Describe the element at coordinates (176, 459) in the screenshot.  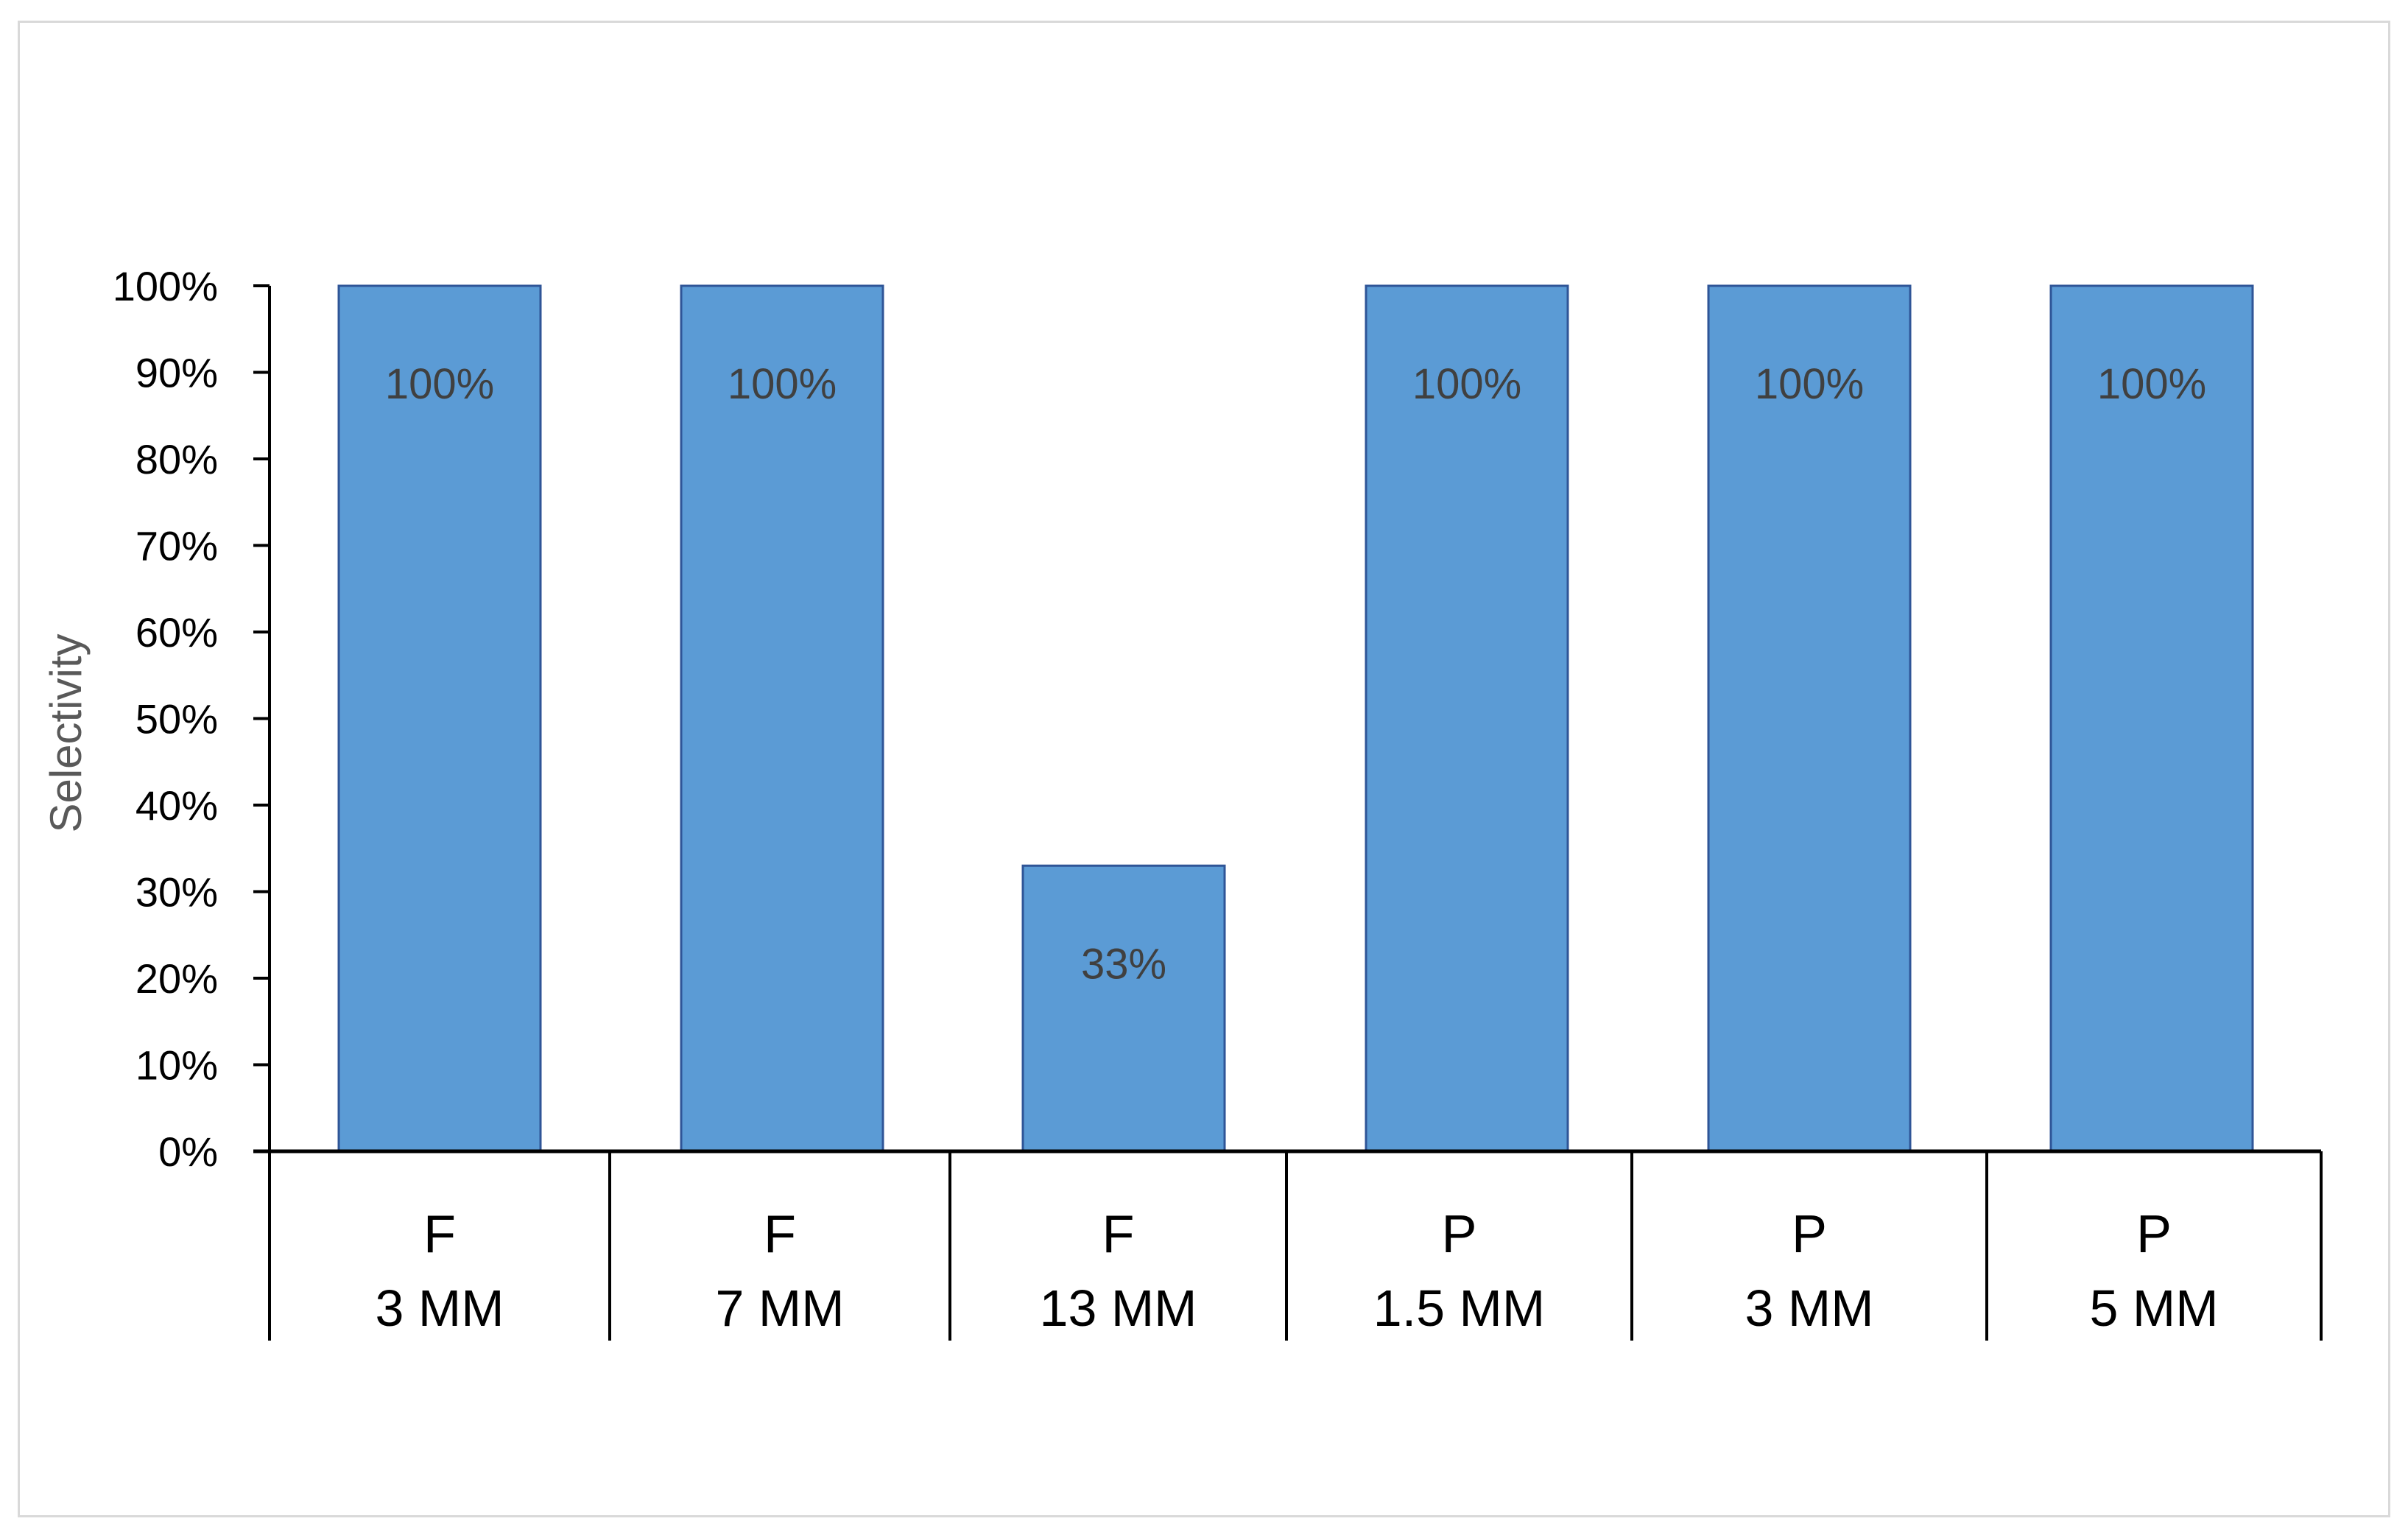
I see `y-tick-label: 80%` at that location.